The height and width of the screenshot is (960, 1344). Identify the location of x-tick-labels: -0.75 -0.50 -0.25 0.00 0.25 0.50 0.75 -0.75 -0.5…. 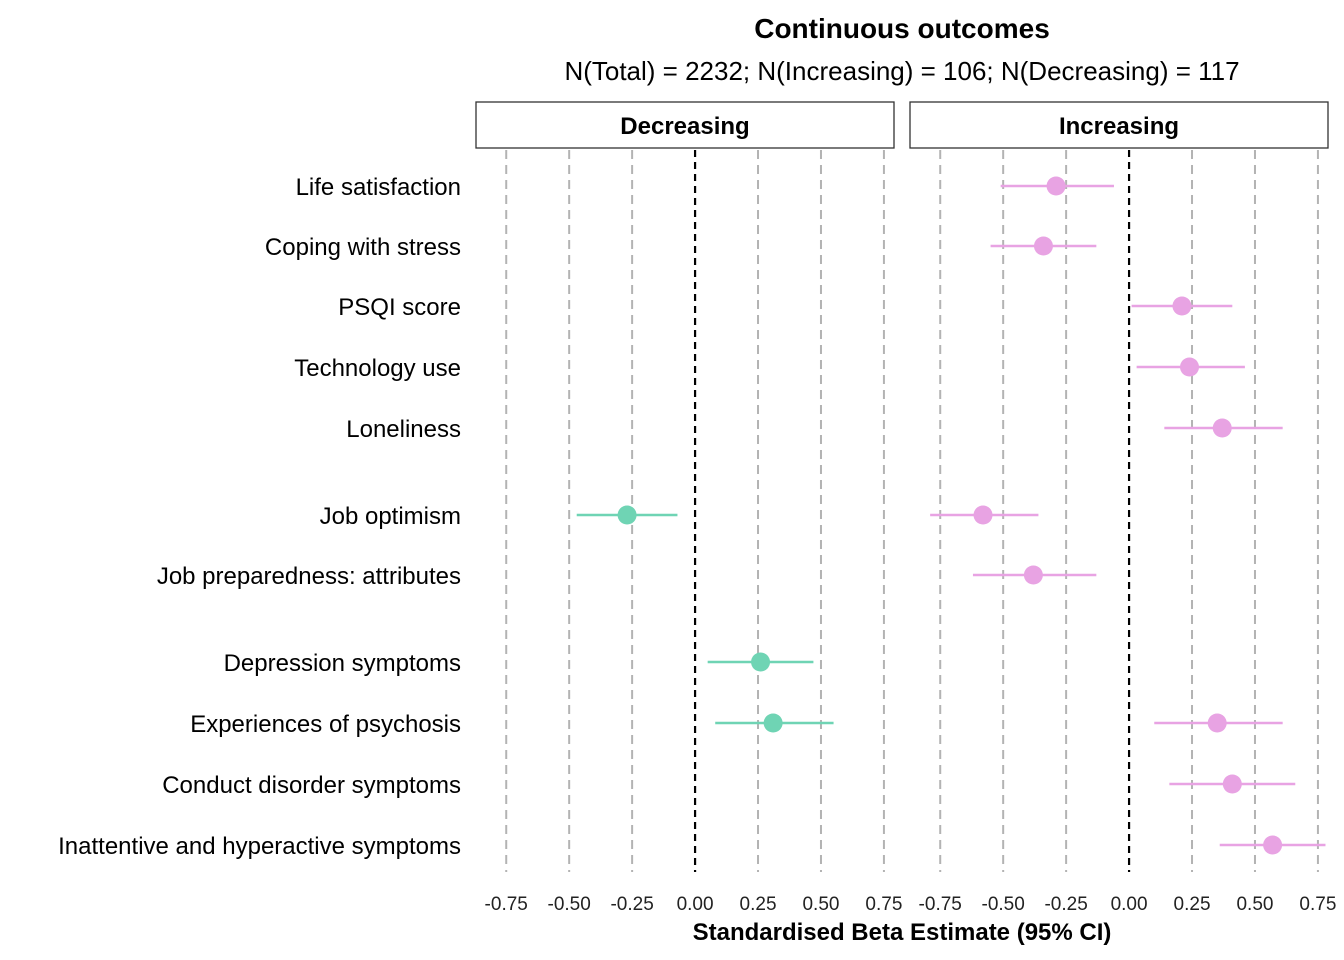
(911, 904).